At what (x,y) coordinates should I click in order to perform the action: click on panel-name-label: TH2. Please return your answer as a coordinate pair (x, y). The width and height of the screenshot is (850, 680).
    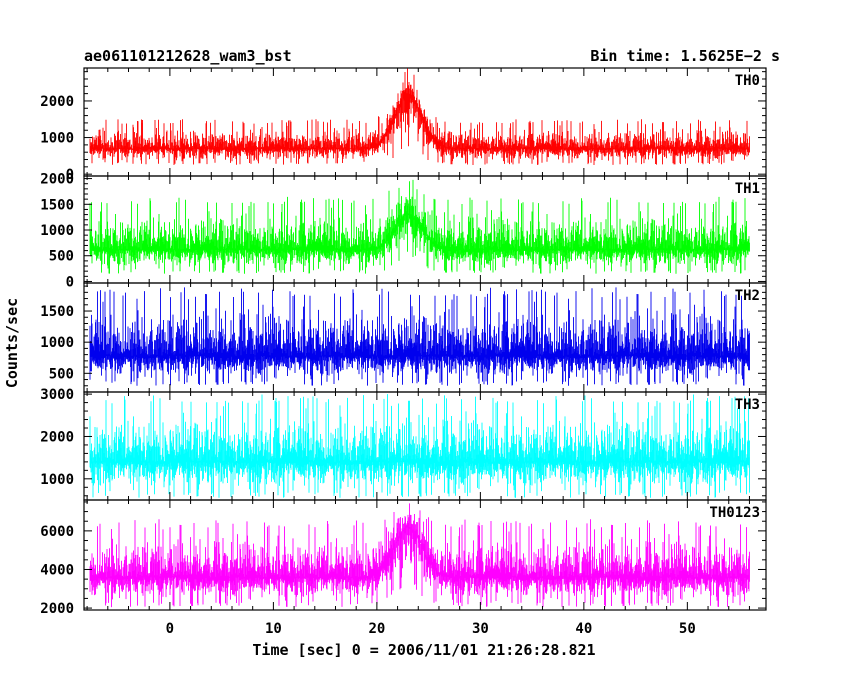
    Looking at the image, I should click on (747, 296).